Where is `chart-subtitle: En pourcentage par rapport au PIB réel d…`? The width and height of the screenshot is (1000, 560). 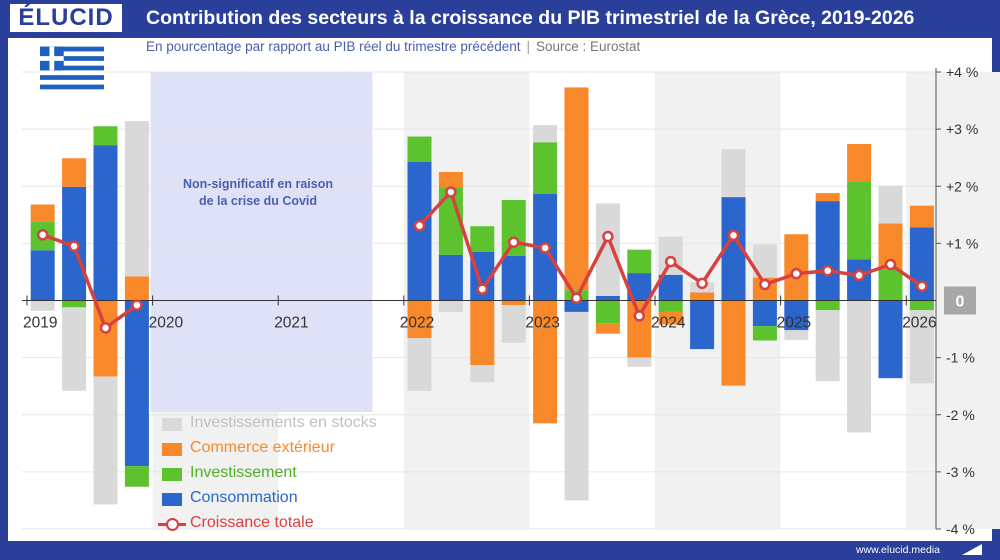
chart-subtitle: En pourcentage par rapport au PIB réel d… is located at coordinates (393, 46).